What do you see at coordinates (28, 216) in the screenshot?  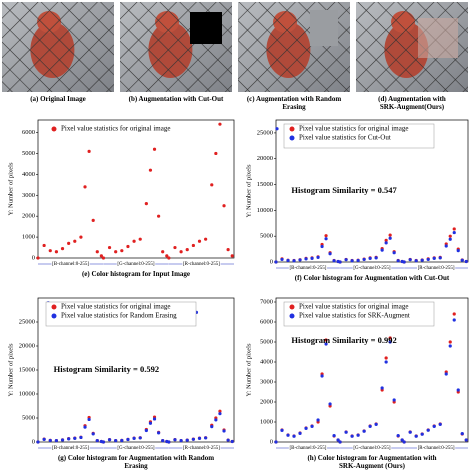 I see `y-tick-label: 2000` at bounding box center [28, 216].